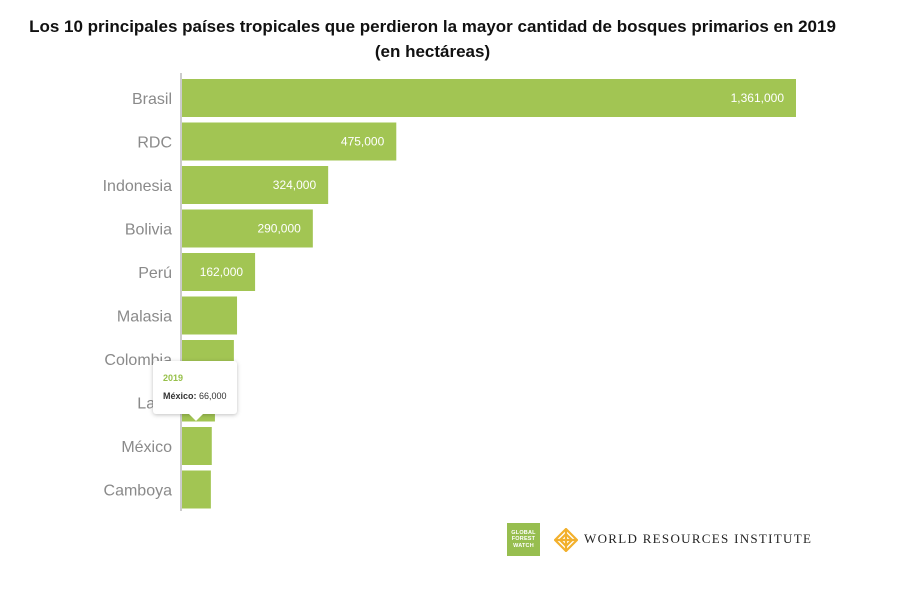  What do you see at coordinates (148, 230) in the screenshot?
I see `category-label: Bolivia` at bounding box center [148, 230].